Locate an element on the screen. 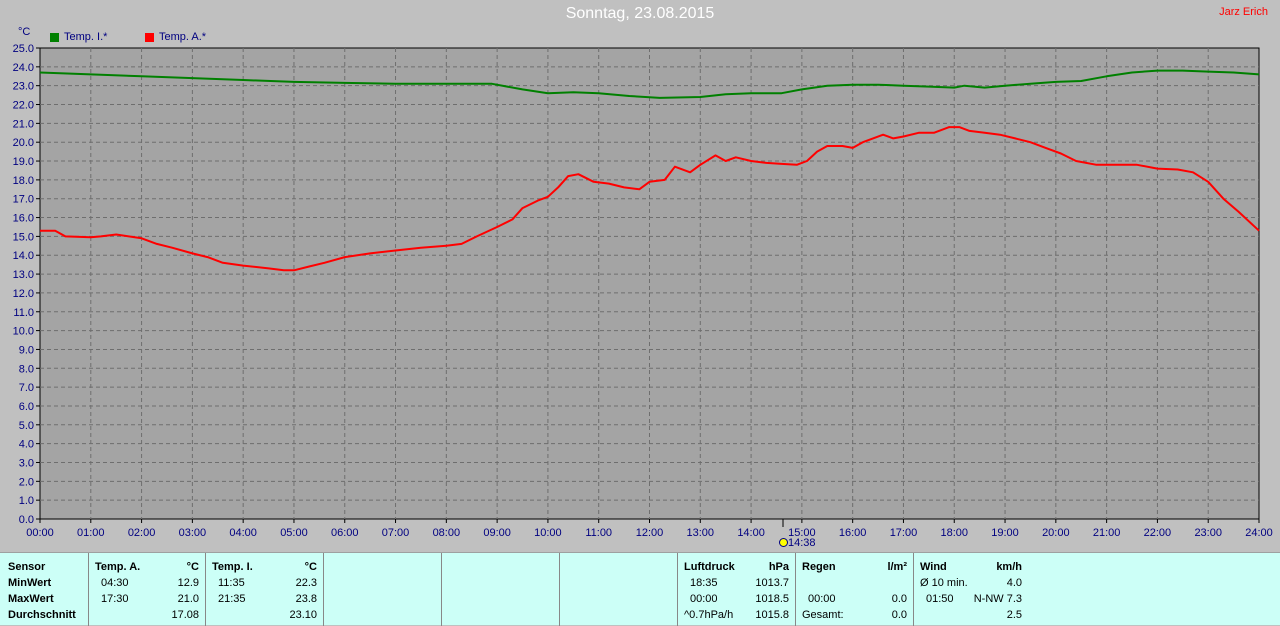 Image resolution: width=1280 pixels, height=626 pixels. label-sensor: Sensor is located at coordinates (27, 567).